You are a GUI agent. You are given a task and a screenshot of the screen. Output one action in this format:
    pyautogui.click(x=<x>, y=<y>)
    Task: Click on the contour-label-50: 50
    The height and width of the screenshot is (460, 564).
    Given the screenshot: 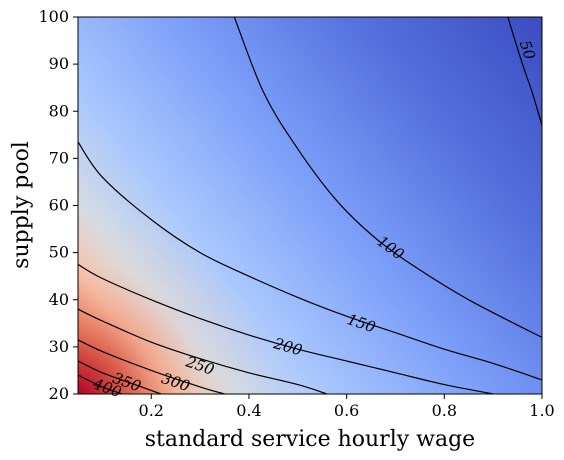 What is the action you would take?
    pyautogui.click(x=527, y=50)
    